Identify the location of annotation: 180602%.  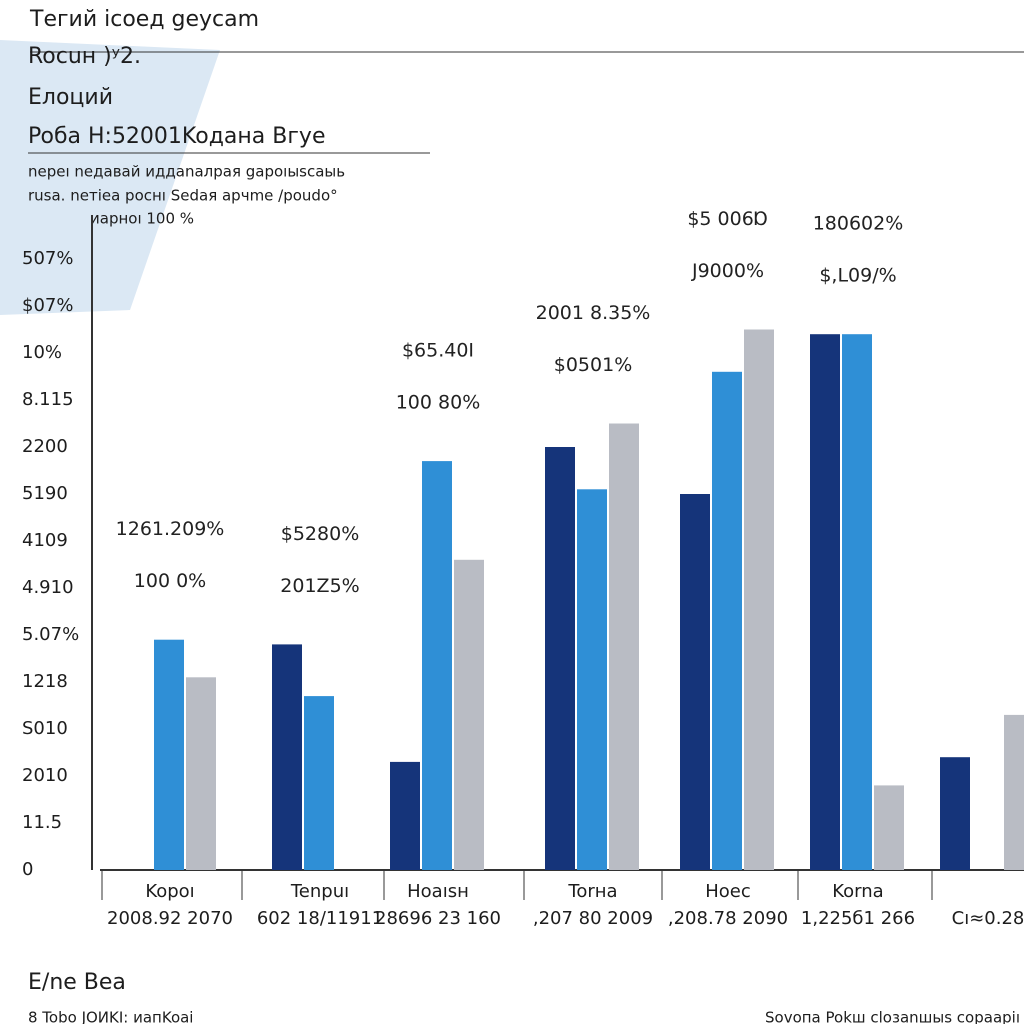
(858, 224).